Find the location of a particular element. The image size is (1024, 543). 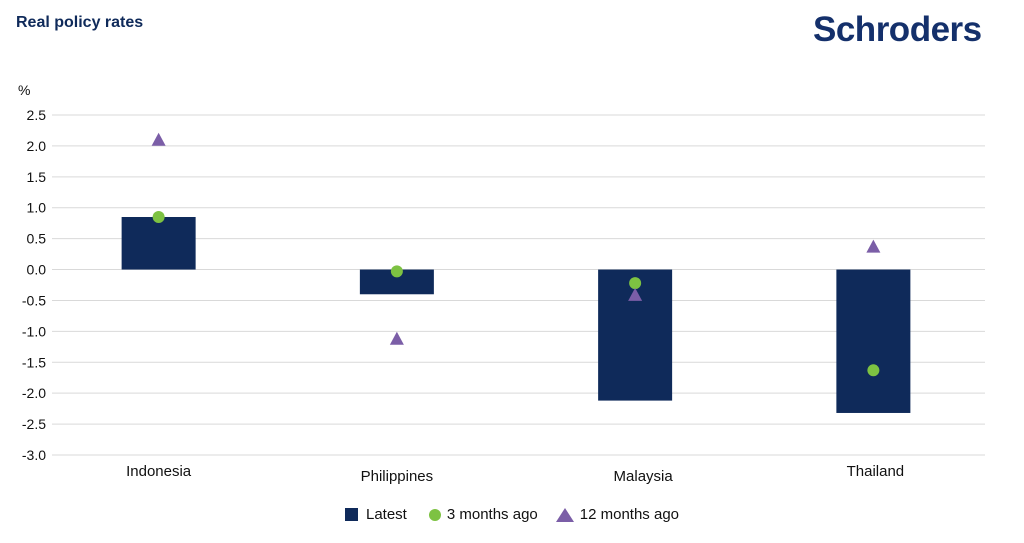

y-tick-label: 1.0 is located at coordinates (37, 208).